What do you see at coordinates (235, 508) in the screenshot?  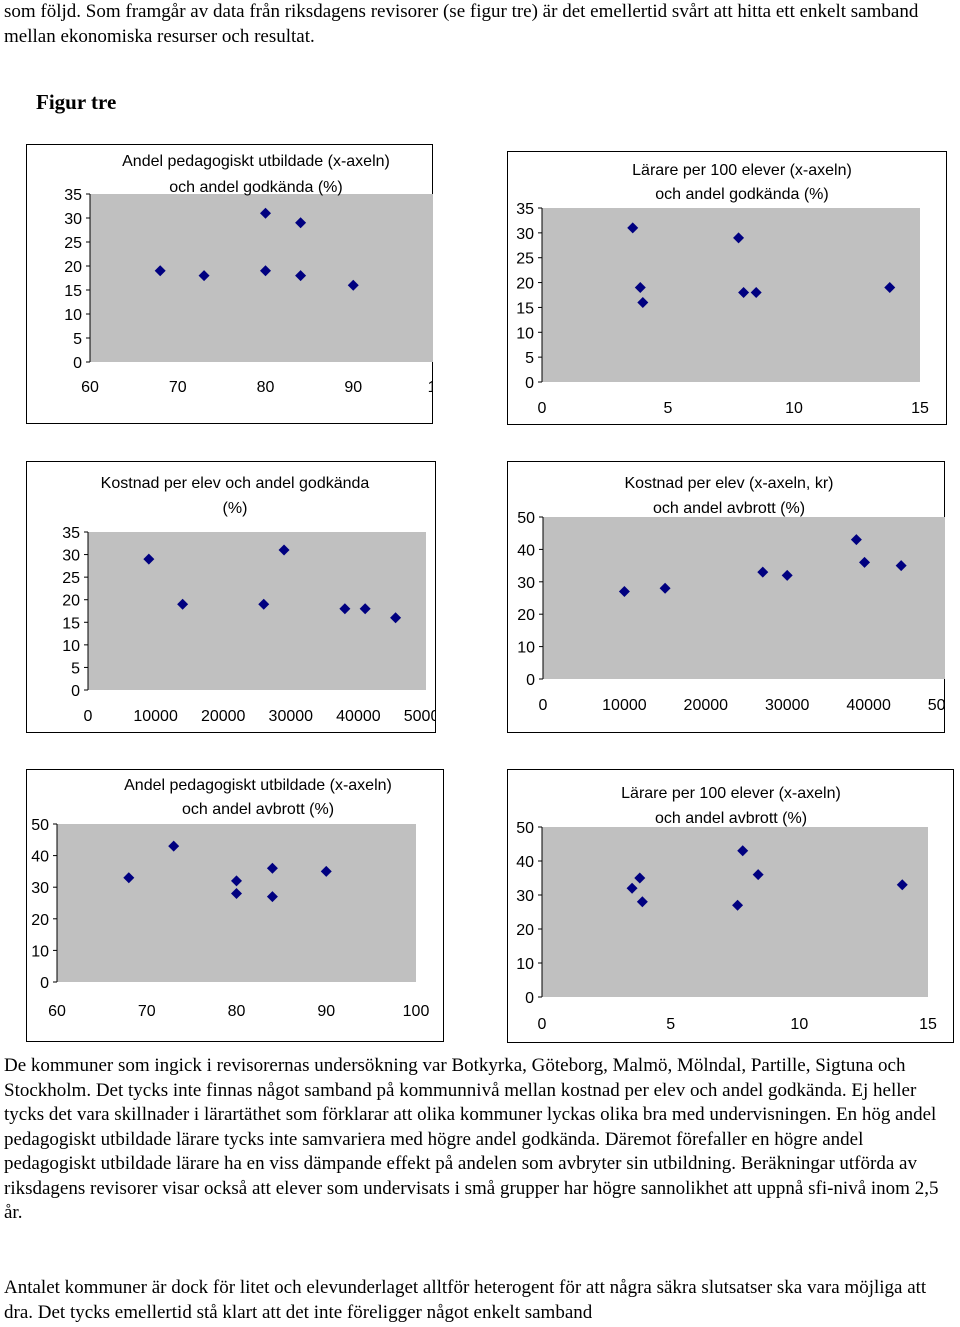 I see `chart-title: (%)` at bounding box center [235, 508].